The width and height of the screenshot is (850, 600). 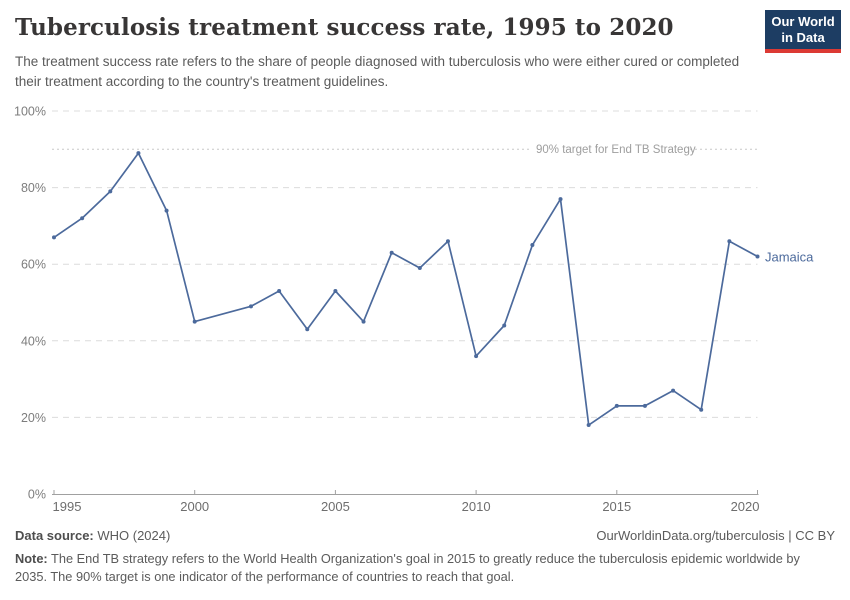 What do you see at coordinates (335, 506) in the screenshot?
I see `x-tick-label: 2005` at bounding box center [335, 506].